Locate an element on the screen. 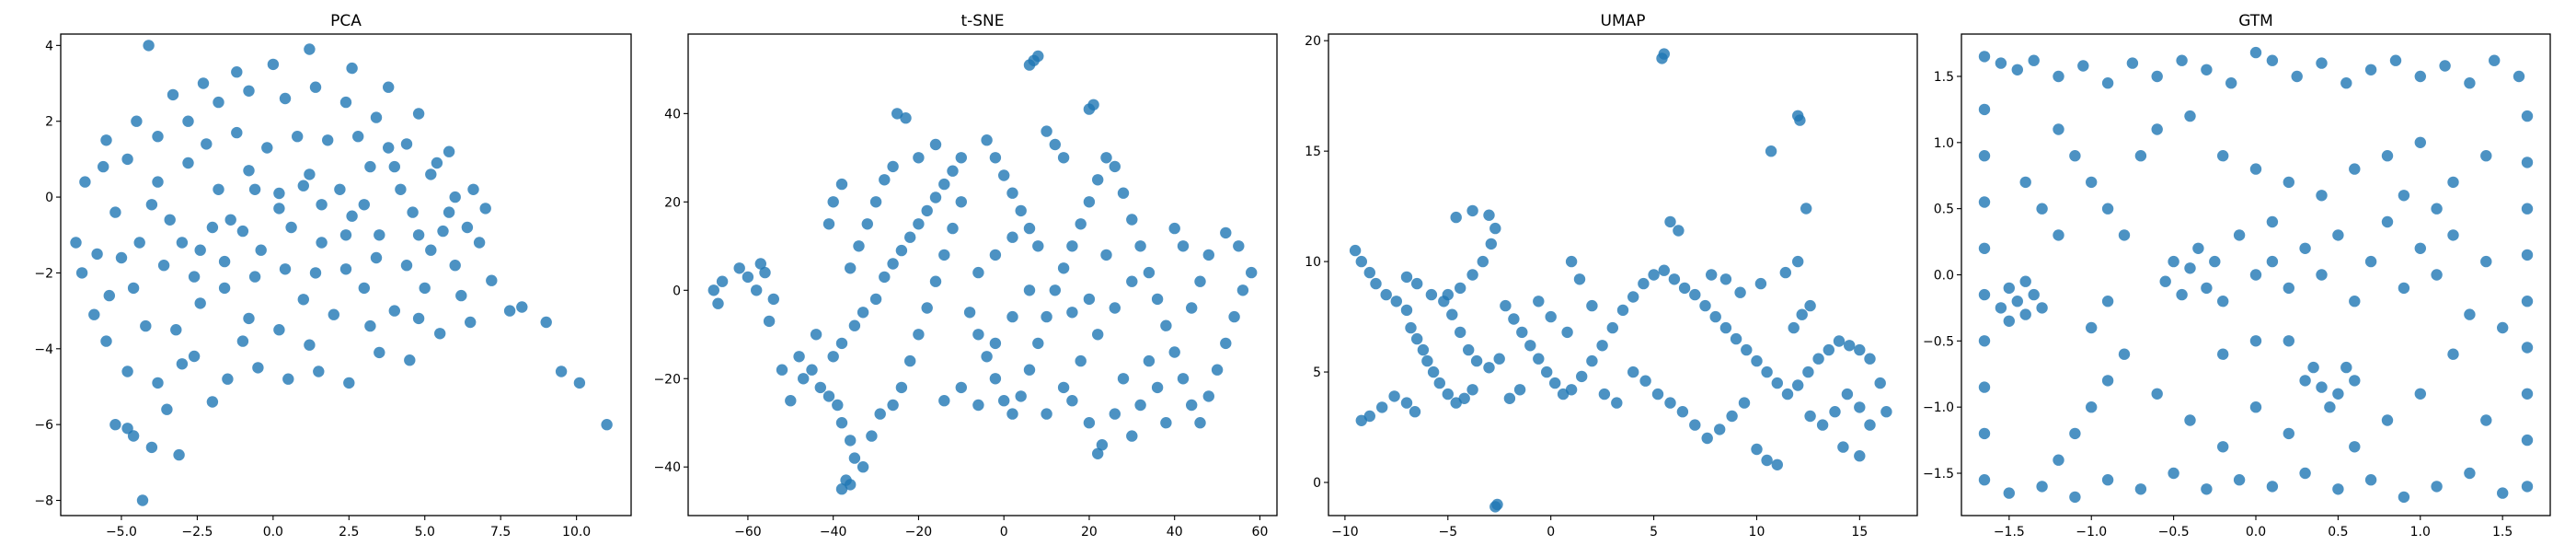 This screenshot has width=2576, height=557. umap-ytick-label-2: 10 is located at coordinates (1313, 262).